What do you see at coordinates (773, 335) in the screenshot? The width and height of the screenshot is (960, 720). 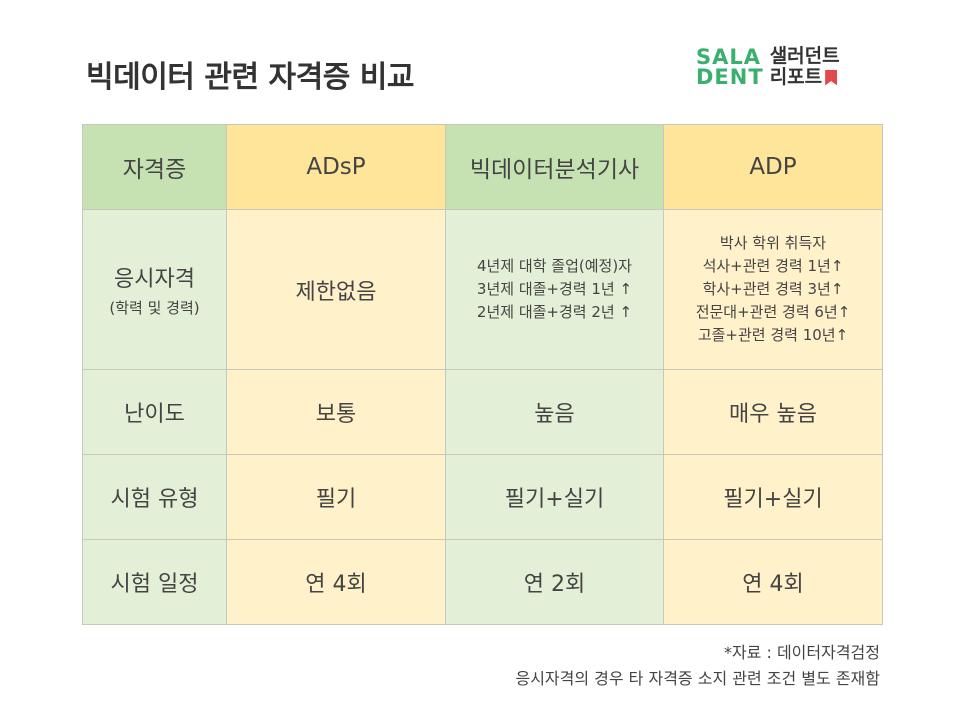 I see `adp-qual-line: 고졸+관련 경력 10년↑` at bounding box center [773, 335].